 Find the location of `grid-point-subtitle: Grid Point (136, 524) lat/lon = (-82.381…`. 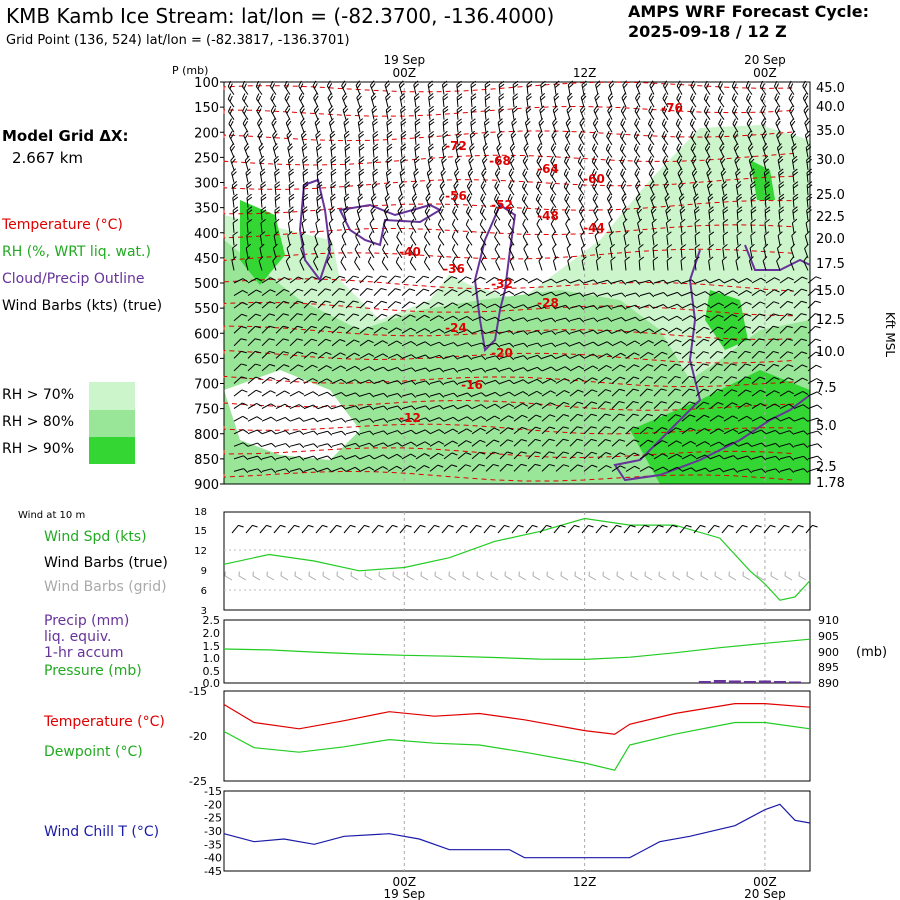

grid-point-subtitle: Grid Point (136, 524) lat/lon = (-82.381… is located at coordinates (178, 40).